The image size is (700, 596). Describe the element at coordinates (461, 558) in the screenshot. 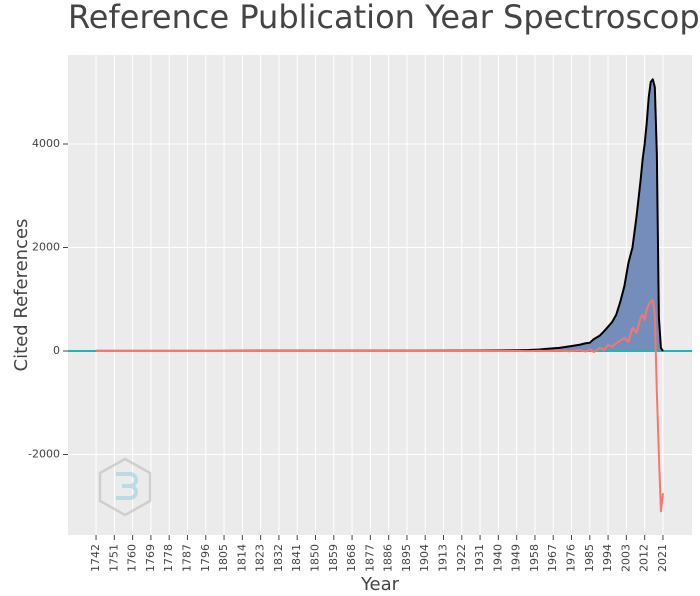

I see `x-tick-label: 1922` at that location.